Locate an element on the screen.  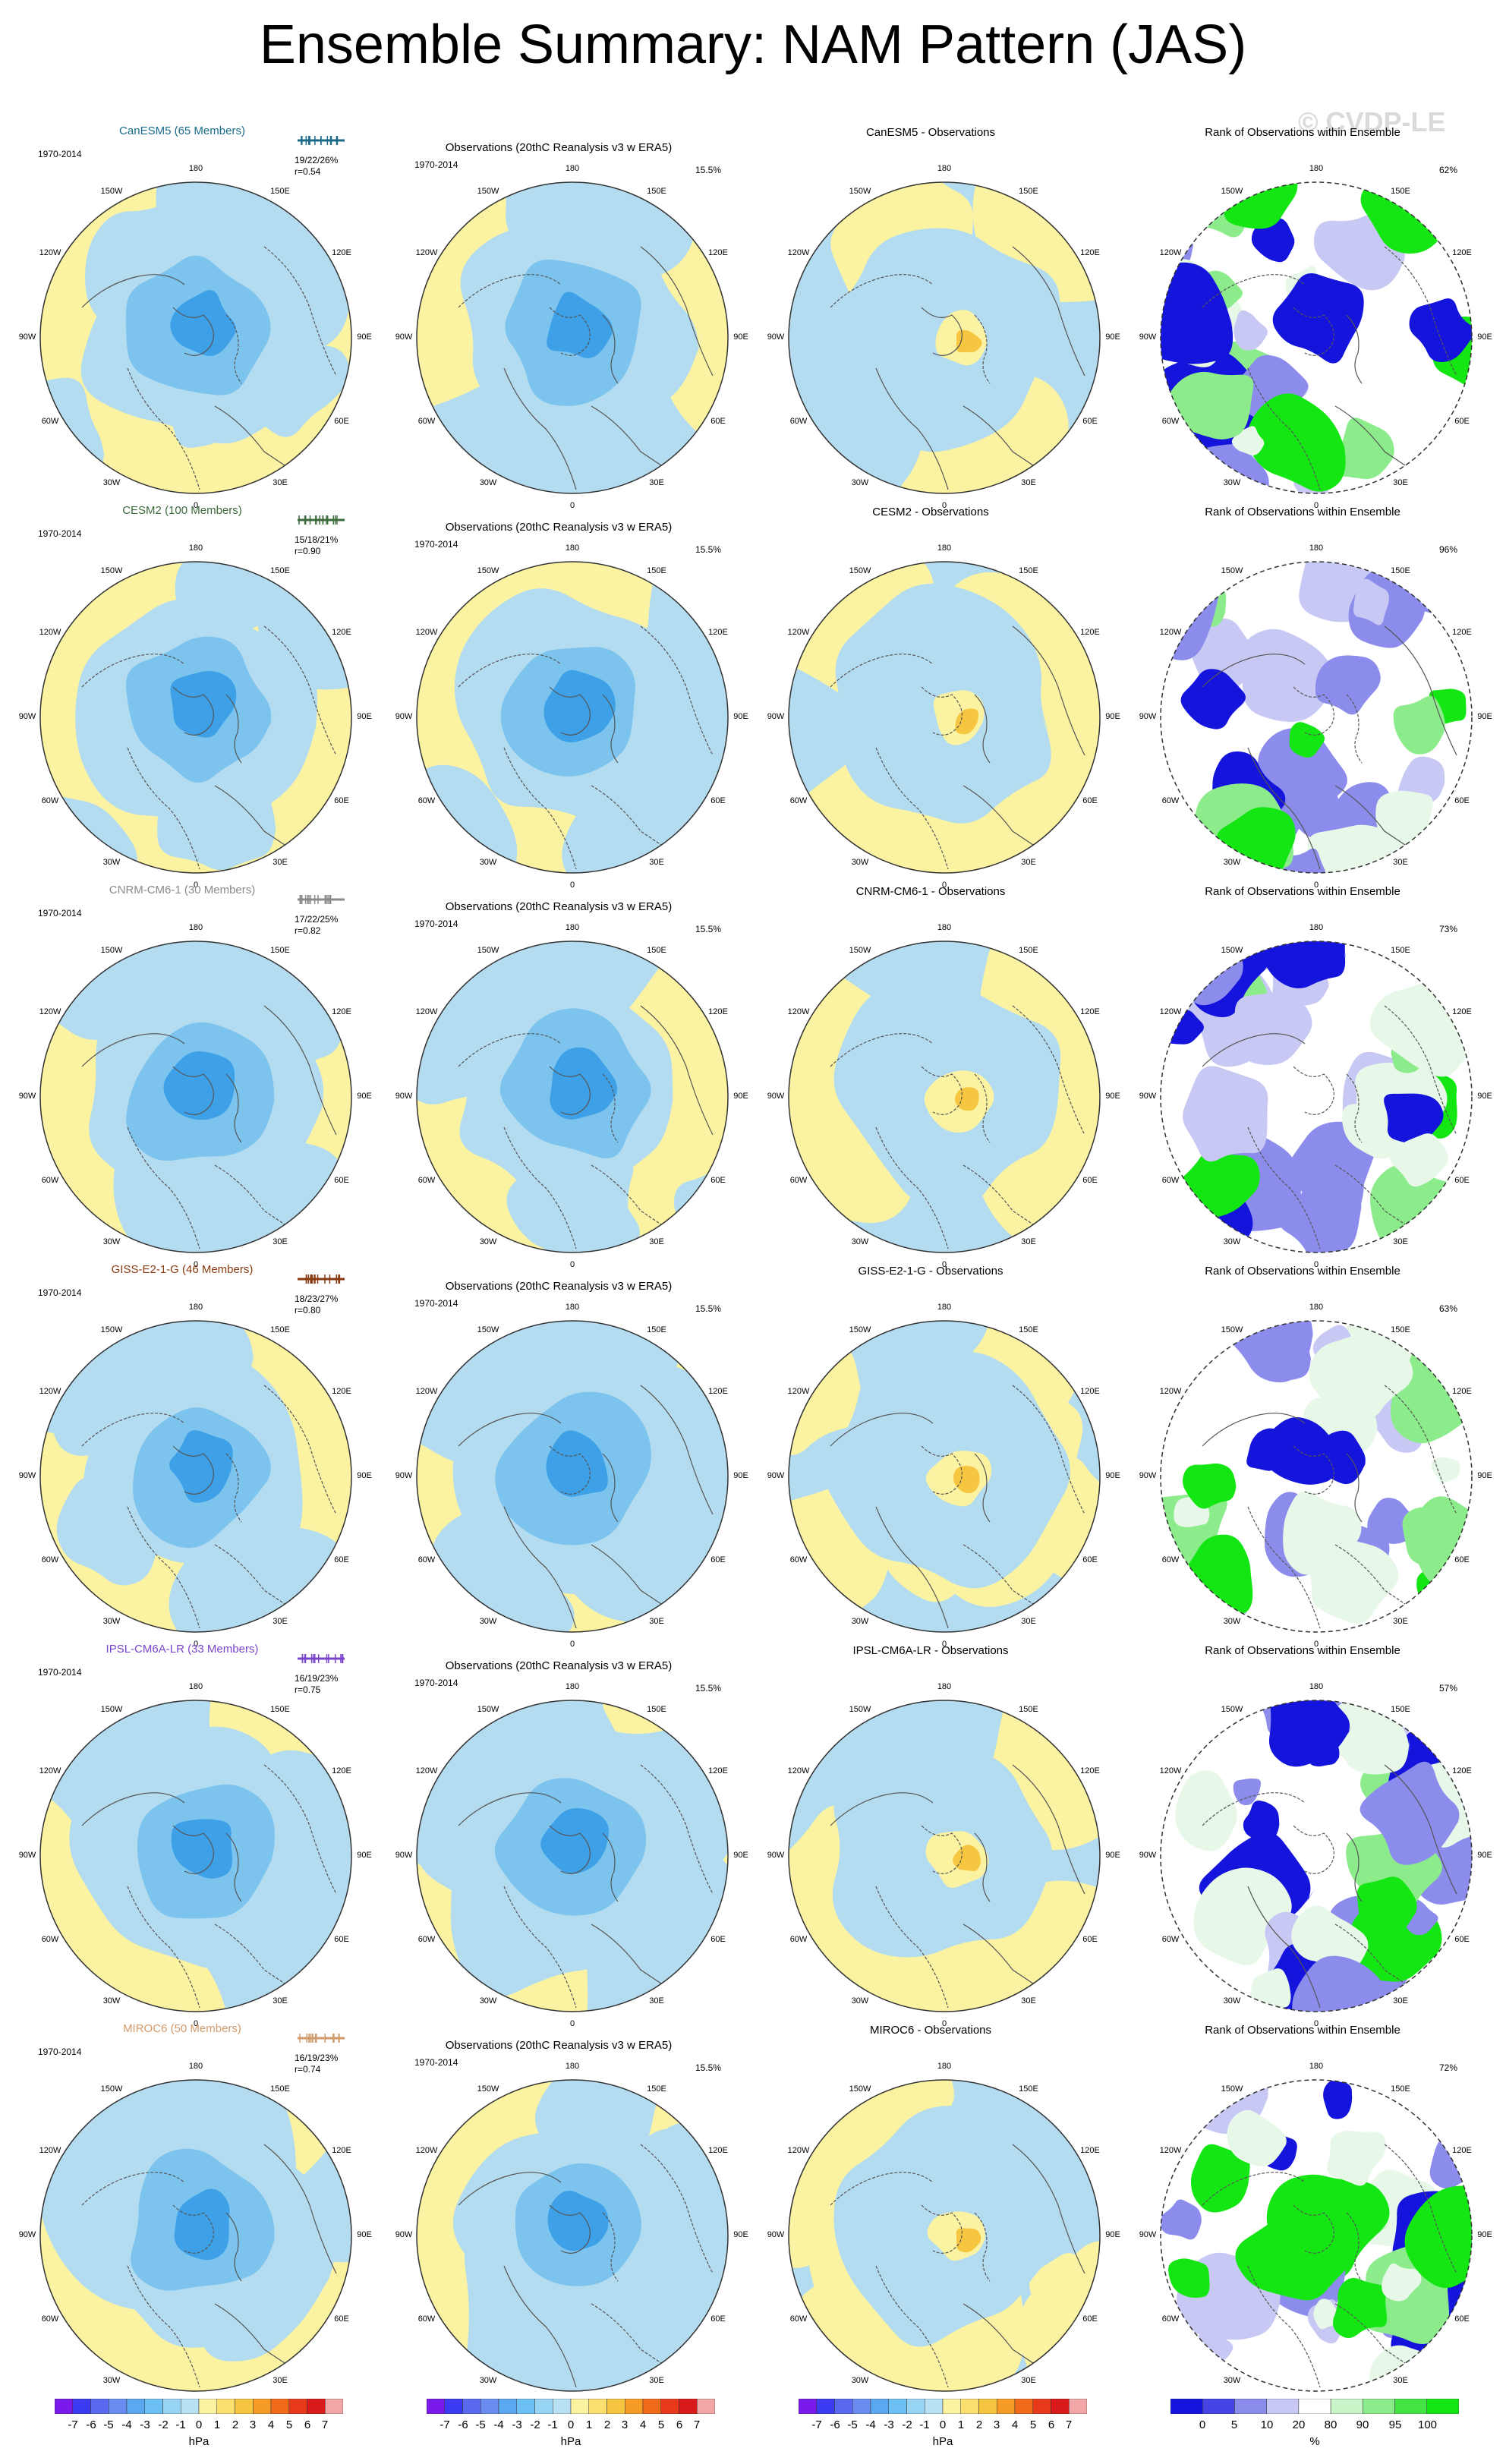
mean-polar-map is located at coordinates (195, 1477).